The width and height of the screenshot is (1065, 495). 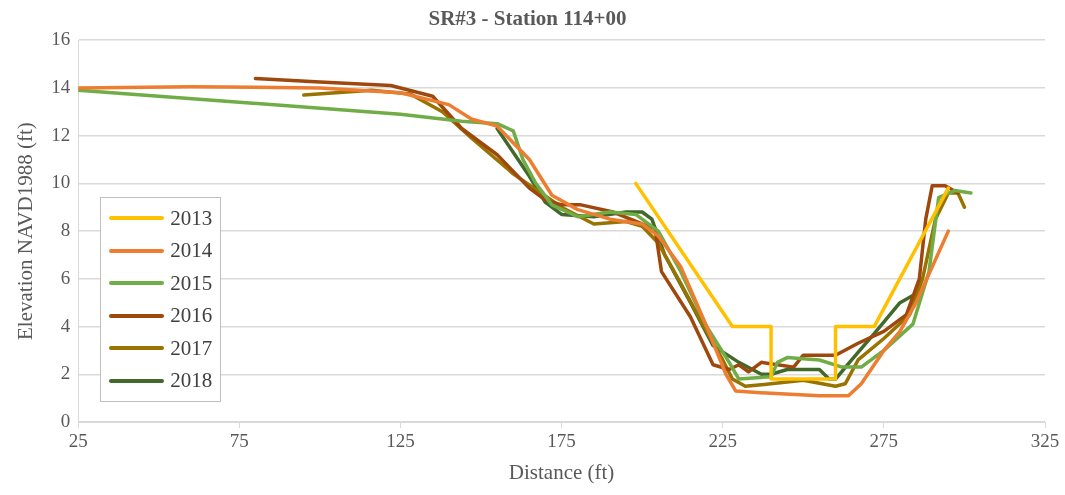 I want to click on y-tick-label: 10, so click(x=61, y=182).